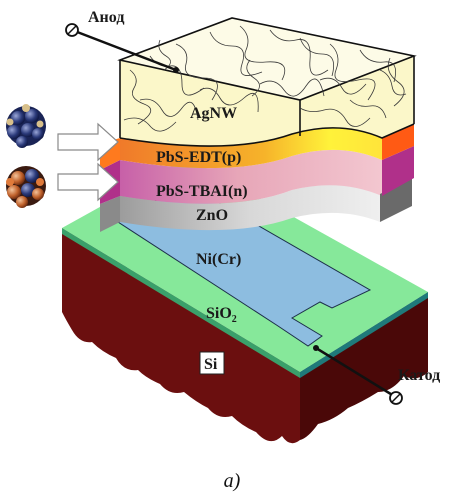  I want to click on figure-caption: a), so click(232, 481).